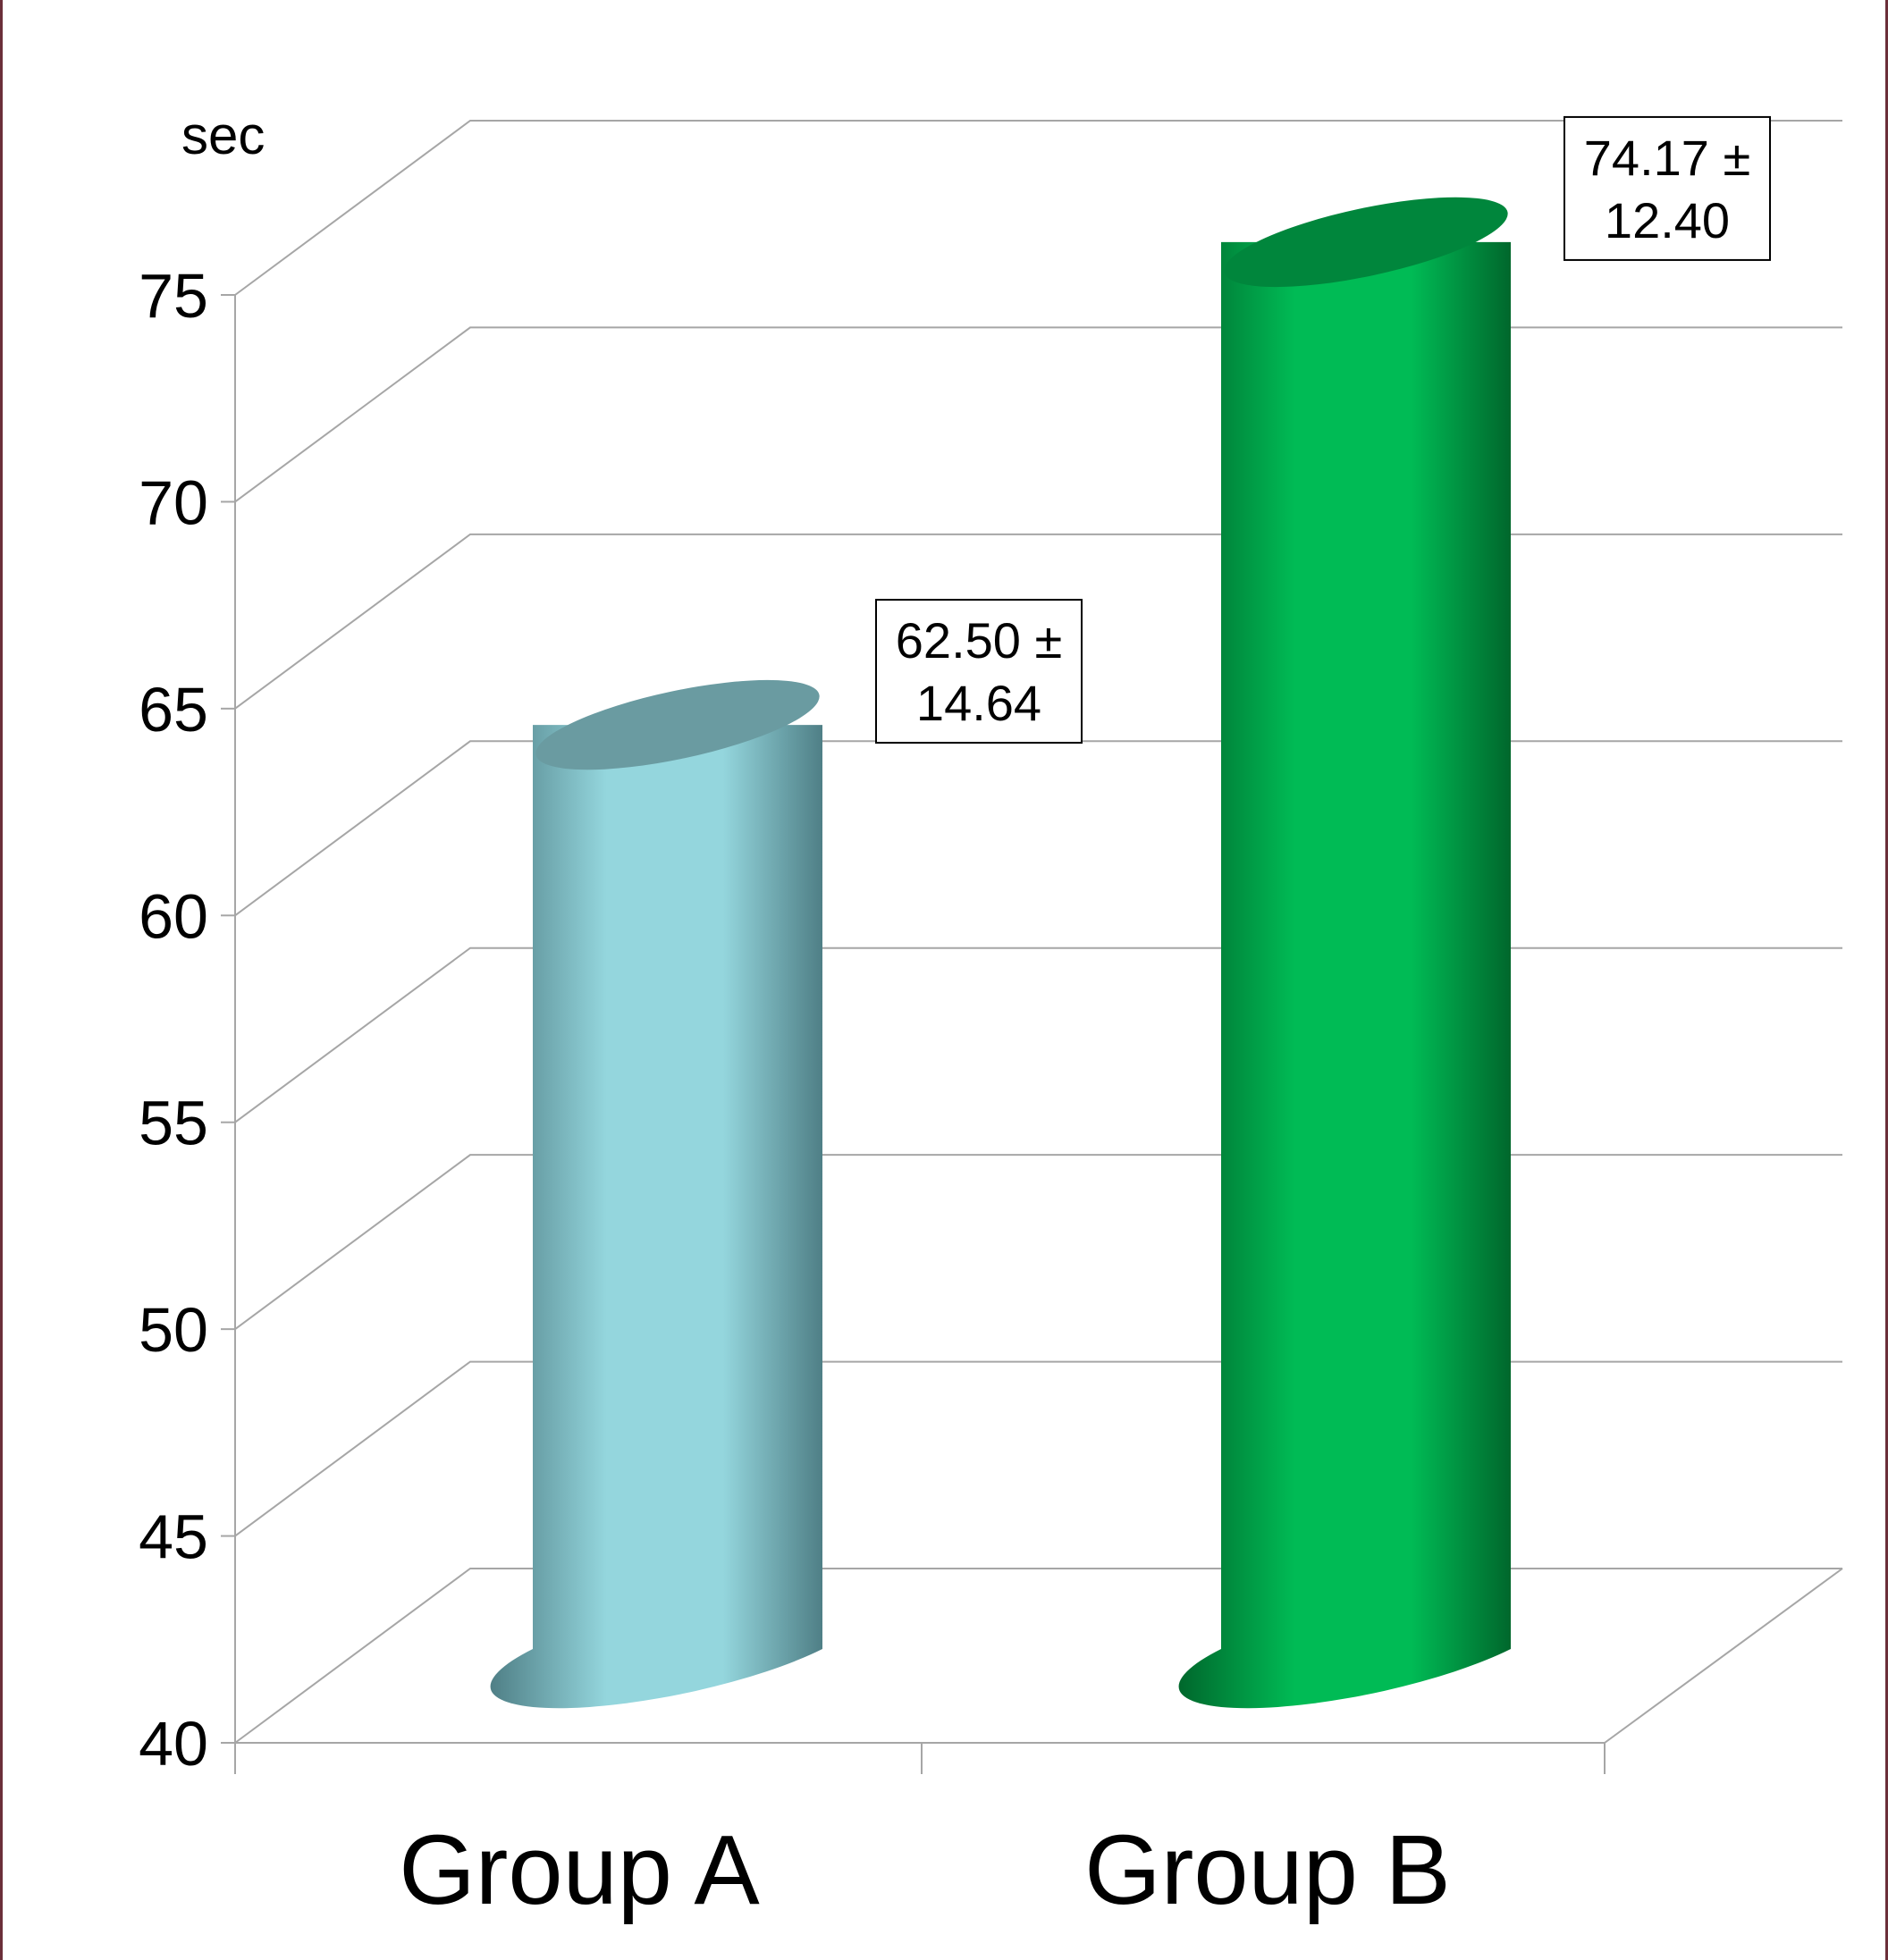  I want to click on x-category-label: Group B, so click(1267, 1870).